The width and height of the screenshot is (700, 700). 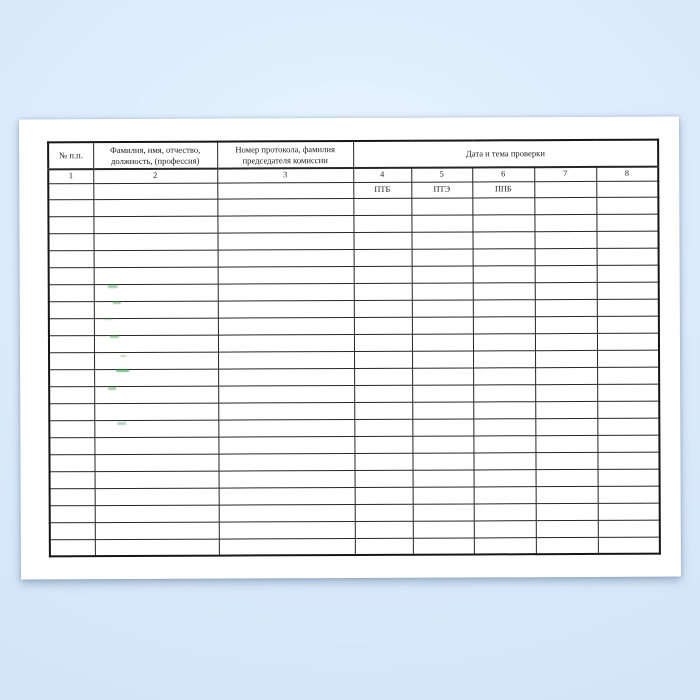 I want to click on column-number: 1, so click(x=71, y=176).